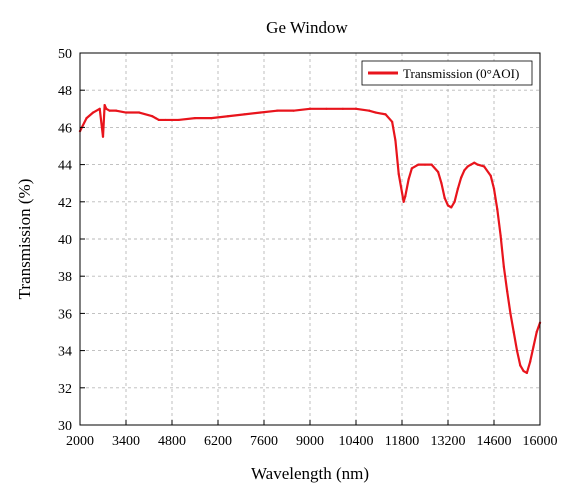 The height and width of the screenshot is (496, 587). Describe the element at coordinates (65, 128) in the screenshot. I see `y-tick-label: 46` at that location.